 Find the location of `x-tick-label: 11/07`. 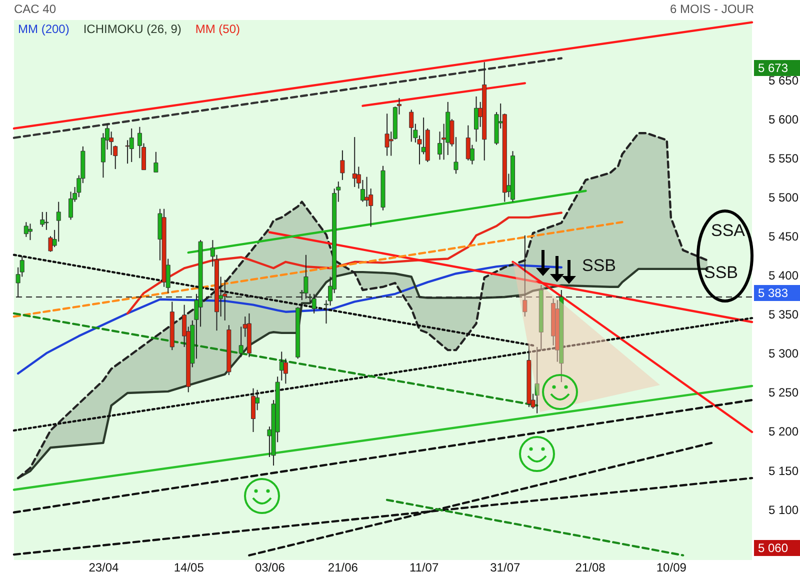

x-tick-label: 11/07 is located at coordinates (424, 567).